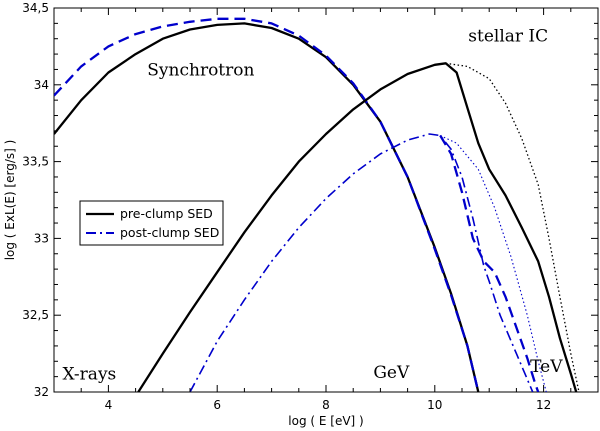  What do you see at coordinates (217, 405) in the screenshot?
I see `x-tick-label: 6` at bounding box center [217, 405].